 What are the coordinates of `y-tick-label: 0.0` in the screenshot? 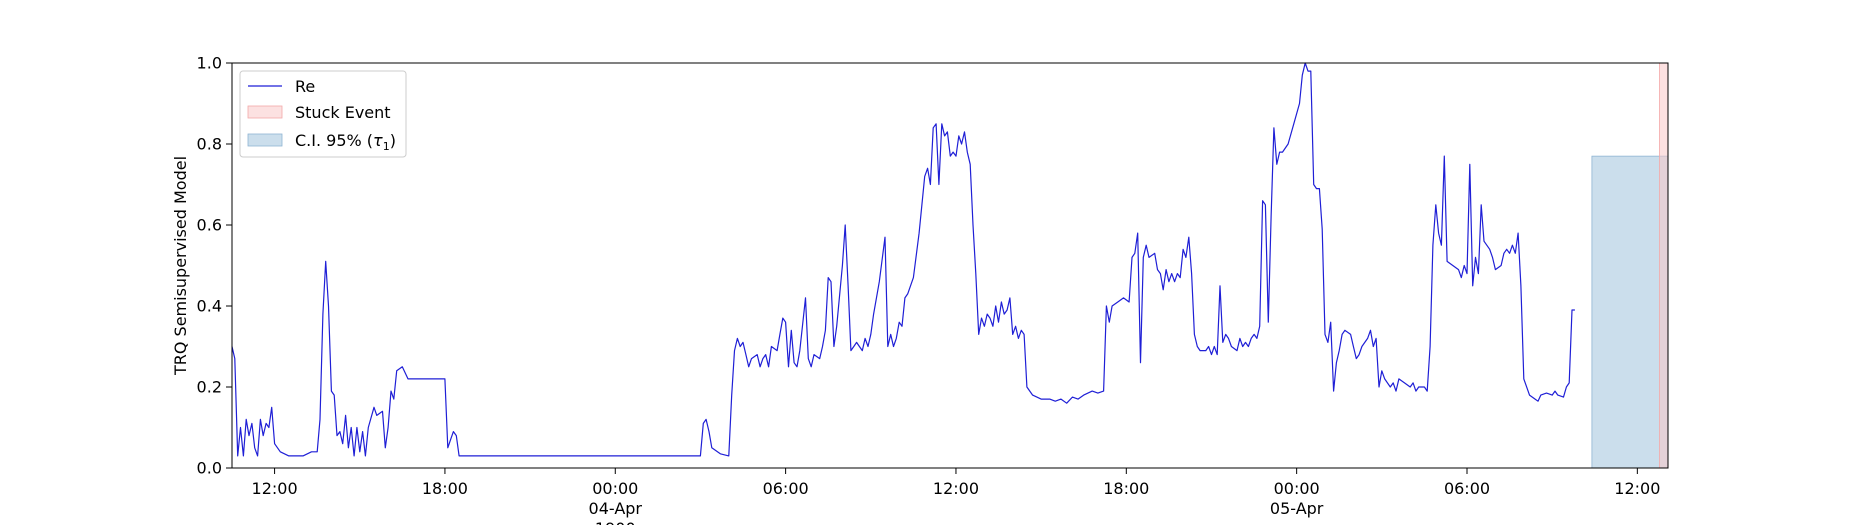 It's located at (209, 468).